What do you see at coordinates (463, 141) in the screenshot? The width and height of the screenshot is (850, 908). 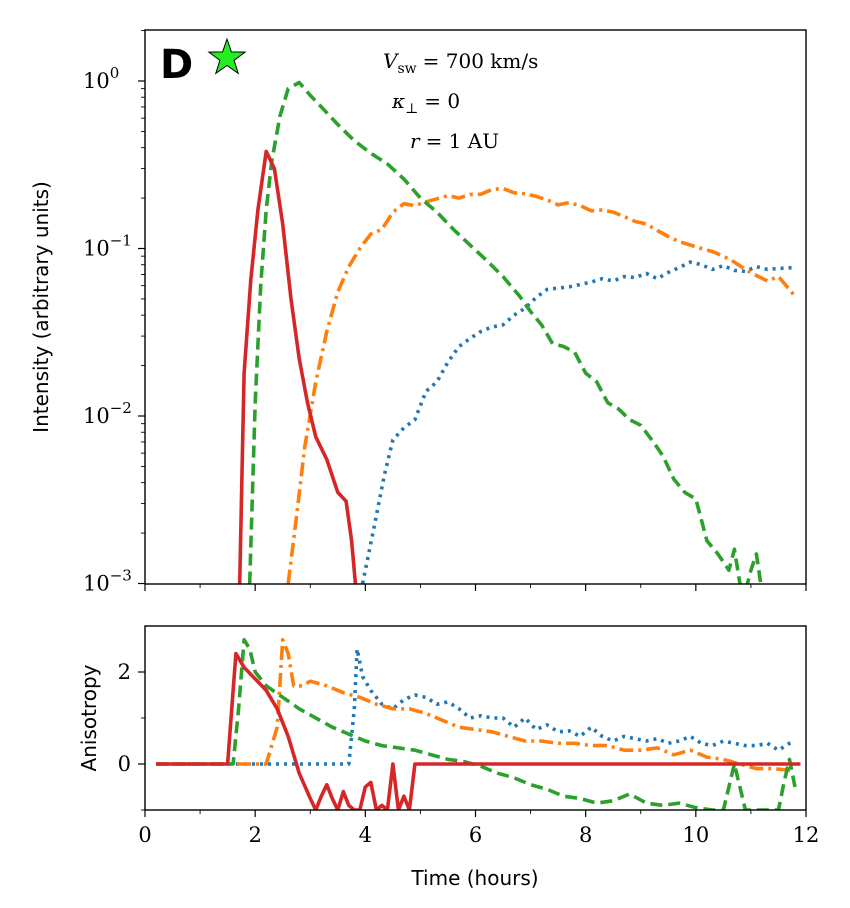 I see `annotation-r-value: = 1 AU` at bounding box center [463, 141].